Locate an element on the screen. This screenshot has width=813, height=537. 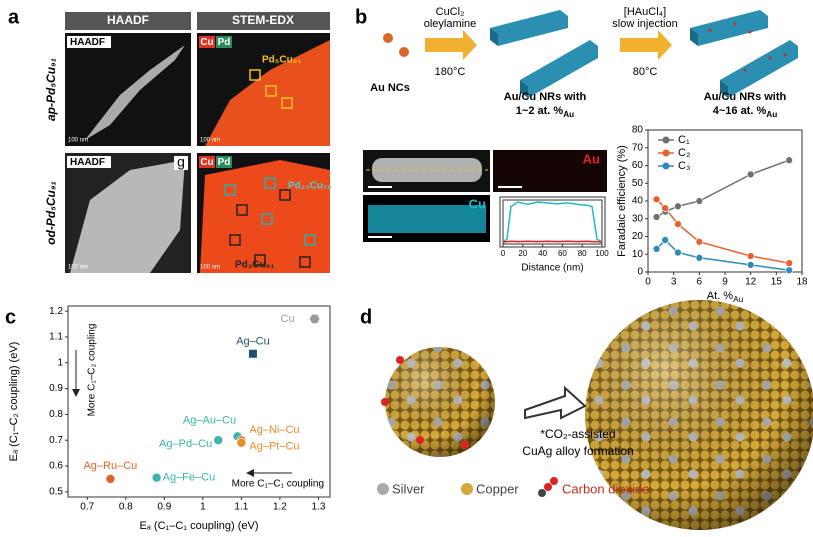
panel-label: a is located at coordinates (14, 17).